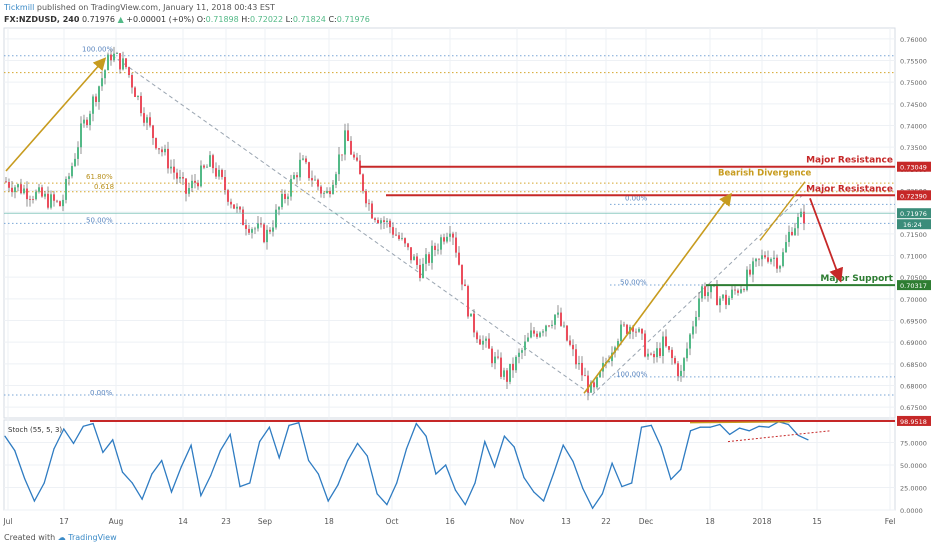 The image size is (932, 550). Describe the element at coordinates (914, 166) in the screenshot. I see `level-price-tag` at that location.